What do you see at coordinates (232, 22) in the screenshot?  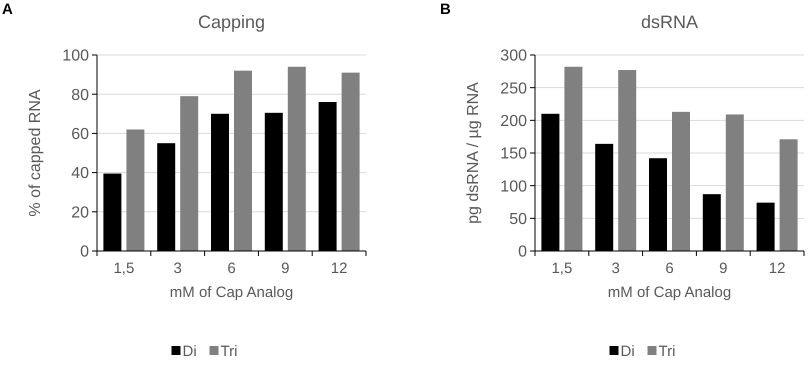 I see `chart-title: Capping` at bounding box center [232, 22].